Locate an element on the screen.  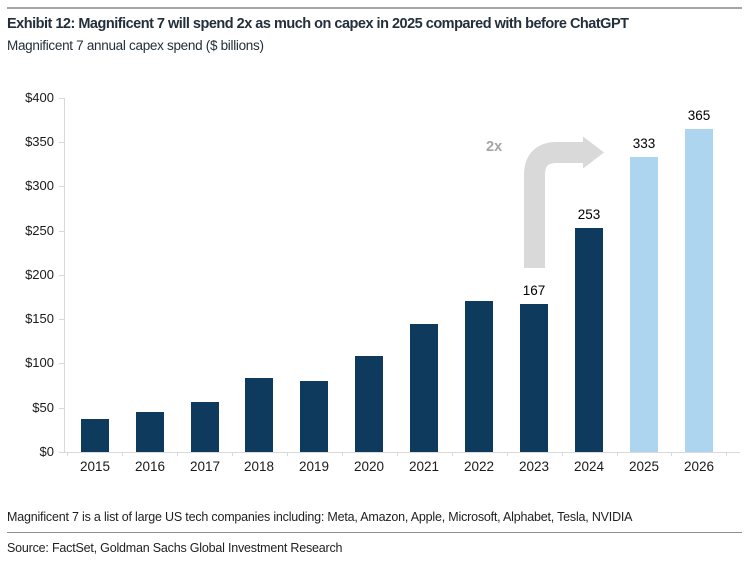
bar-value-label-2024: 253 is located at coordinates (589, 214).